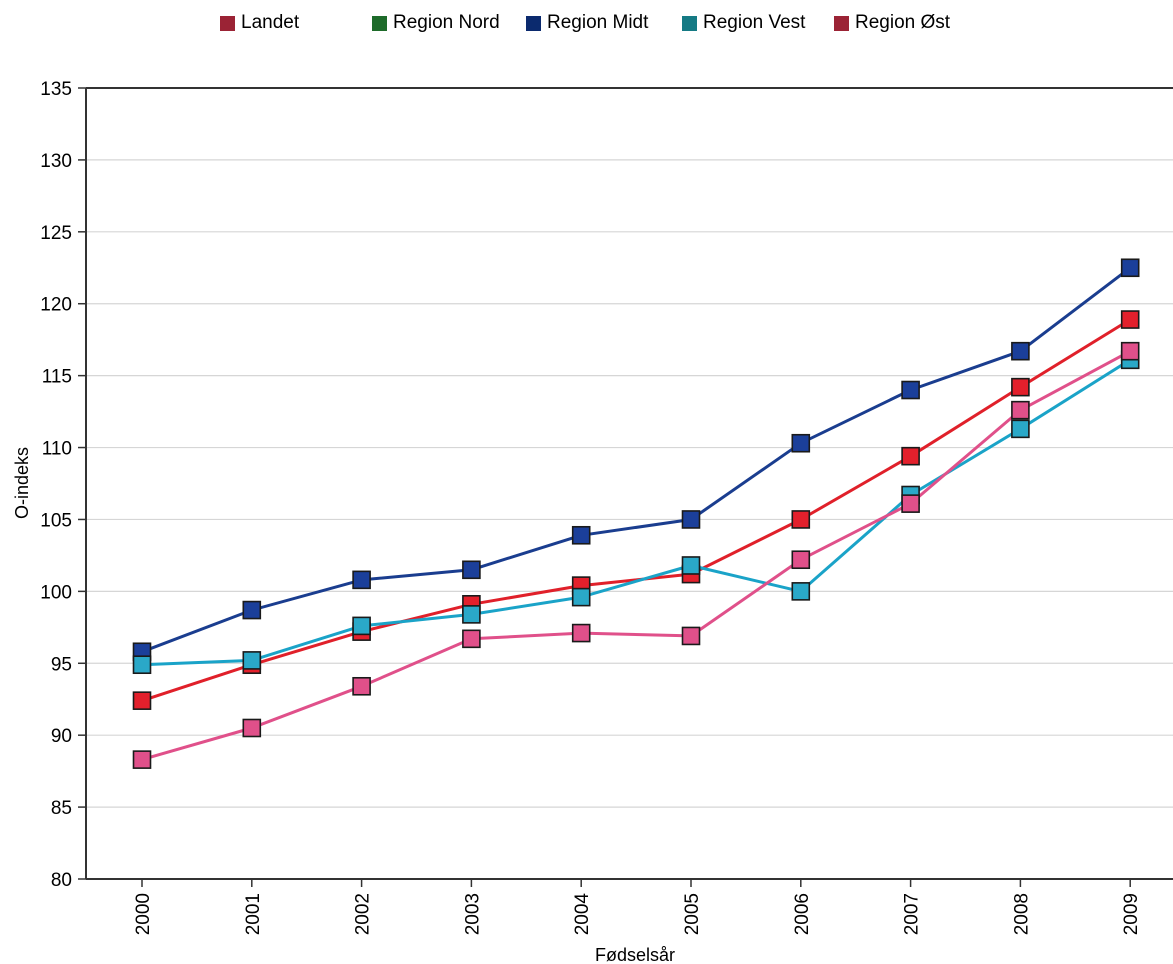 This screenshot has width=1173, height=964. I want to click on data-point-region-midt-2007, so click(910, 390).